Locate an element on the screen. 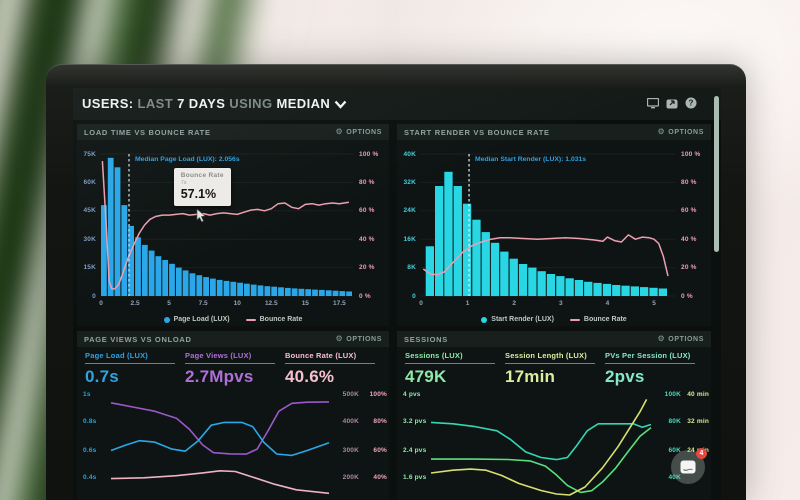 The height and width of the screenshot is (500, 800). axis-tick: 40 % is located at coordinates (367, 239).